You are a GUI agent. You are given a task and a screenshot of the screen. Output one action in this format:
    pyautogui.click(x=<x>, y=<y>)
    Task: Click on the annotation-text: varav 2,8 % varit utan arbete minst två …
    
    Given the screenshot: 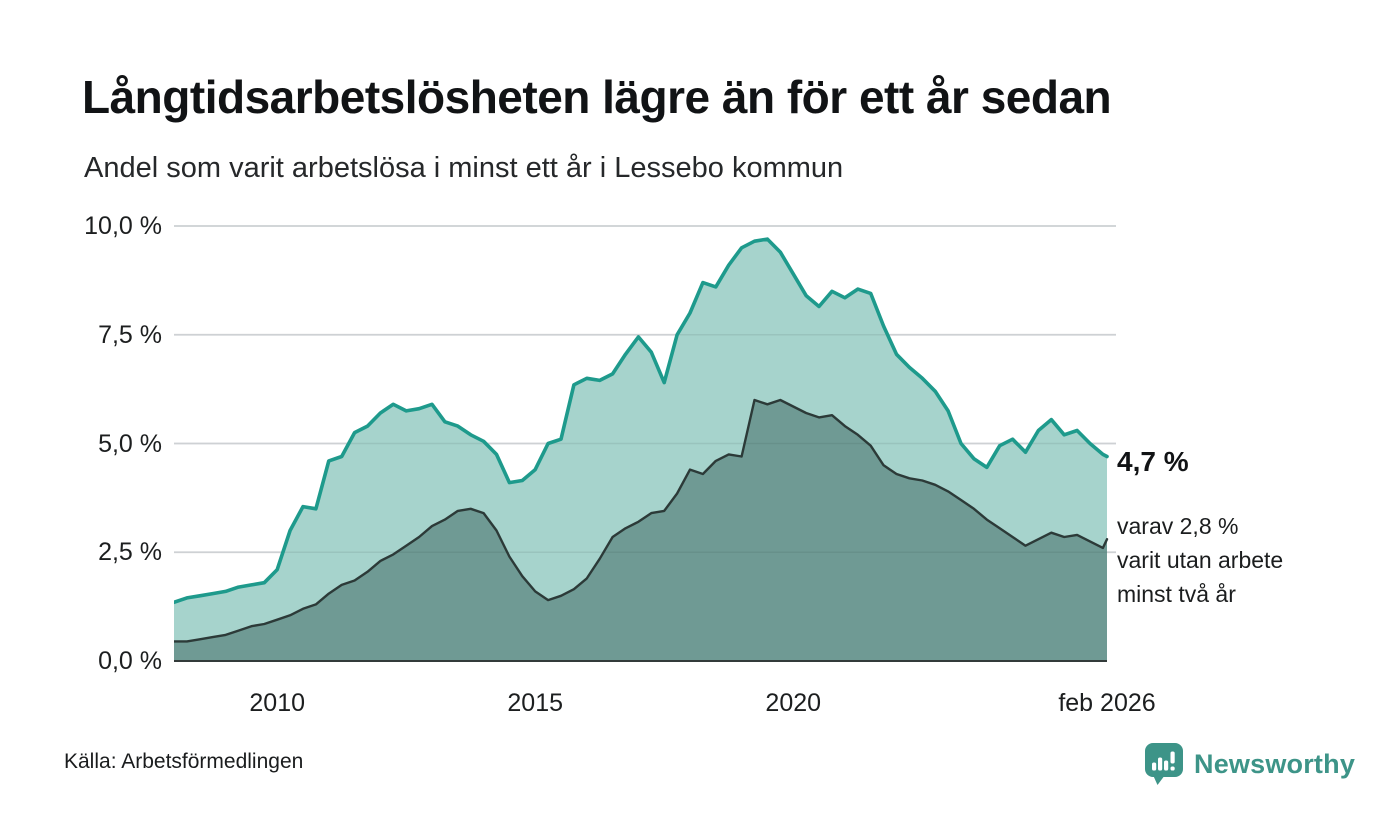 What is the action you would take?
    pyautogui.click(x=1232, y=560)
    